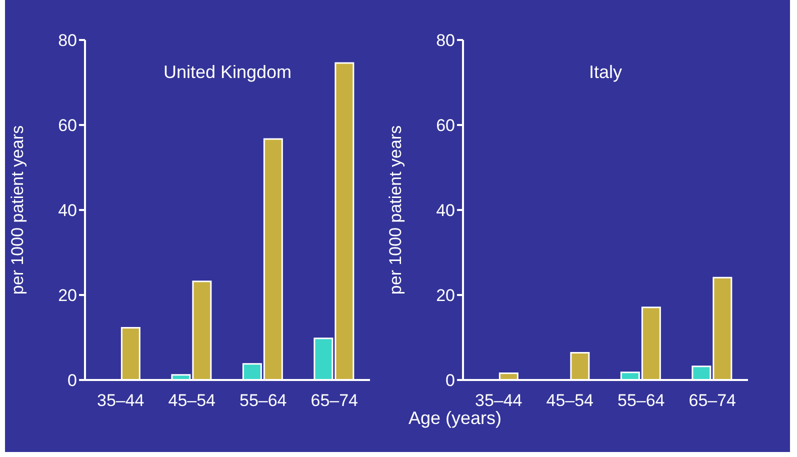  What do you see at coordinates (227, 72) in the screenshot?
I see `text: United Kingdom` at bounding box center [227, 72].